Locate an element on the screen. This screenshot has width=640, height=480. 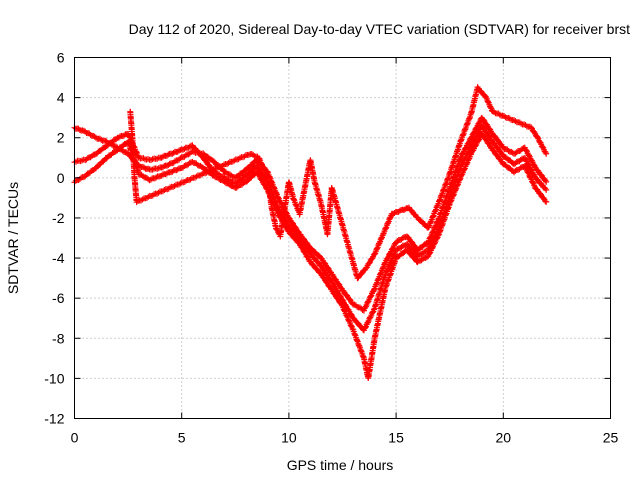
y-tick-label: -12 is located at coordinates (54, 419).